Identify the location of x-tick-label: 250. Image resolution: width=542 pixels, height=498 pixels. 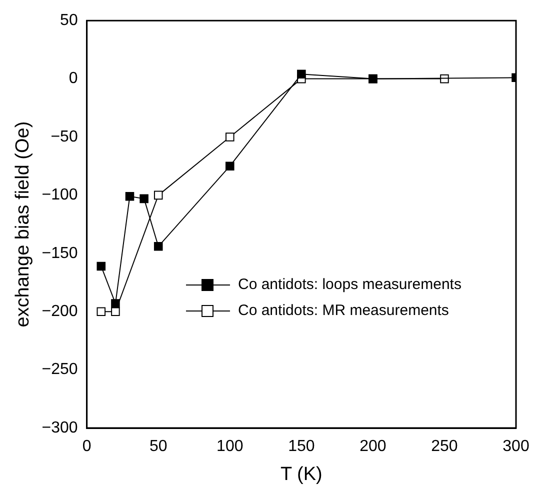
(444, 447).